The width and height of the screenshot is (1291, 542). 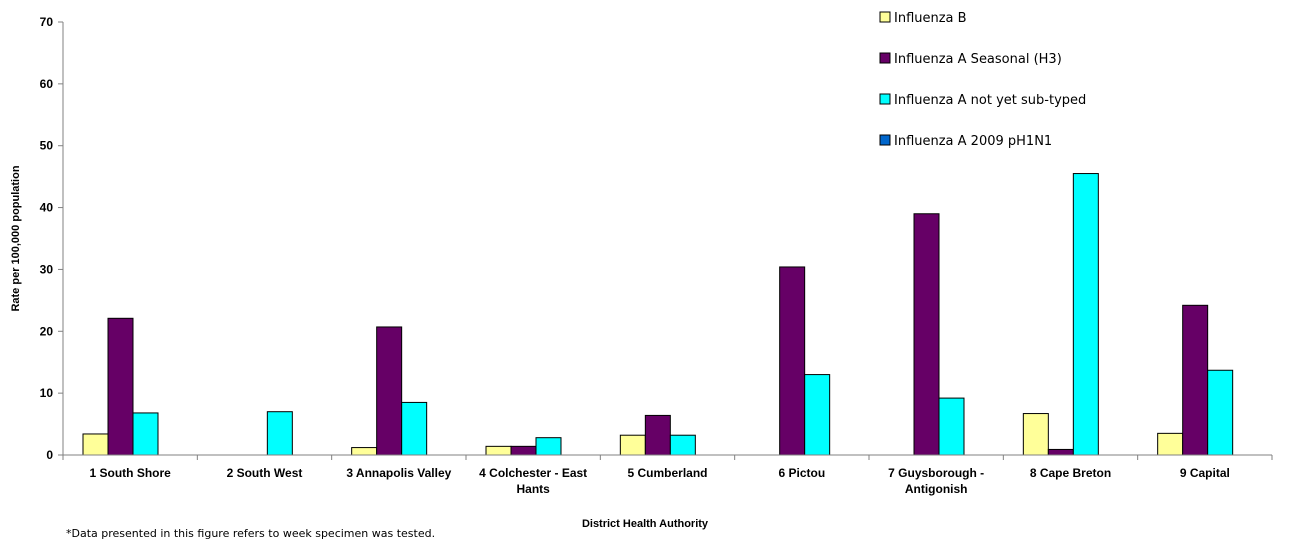 I want to click on x-axis-title: District Health Authority, so click(x=645, y=524).